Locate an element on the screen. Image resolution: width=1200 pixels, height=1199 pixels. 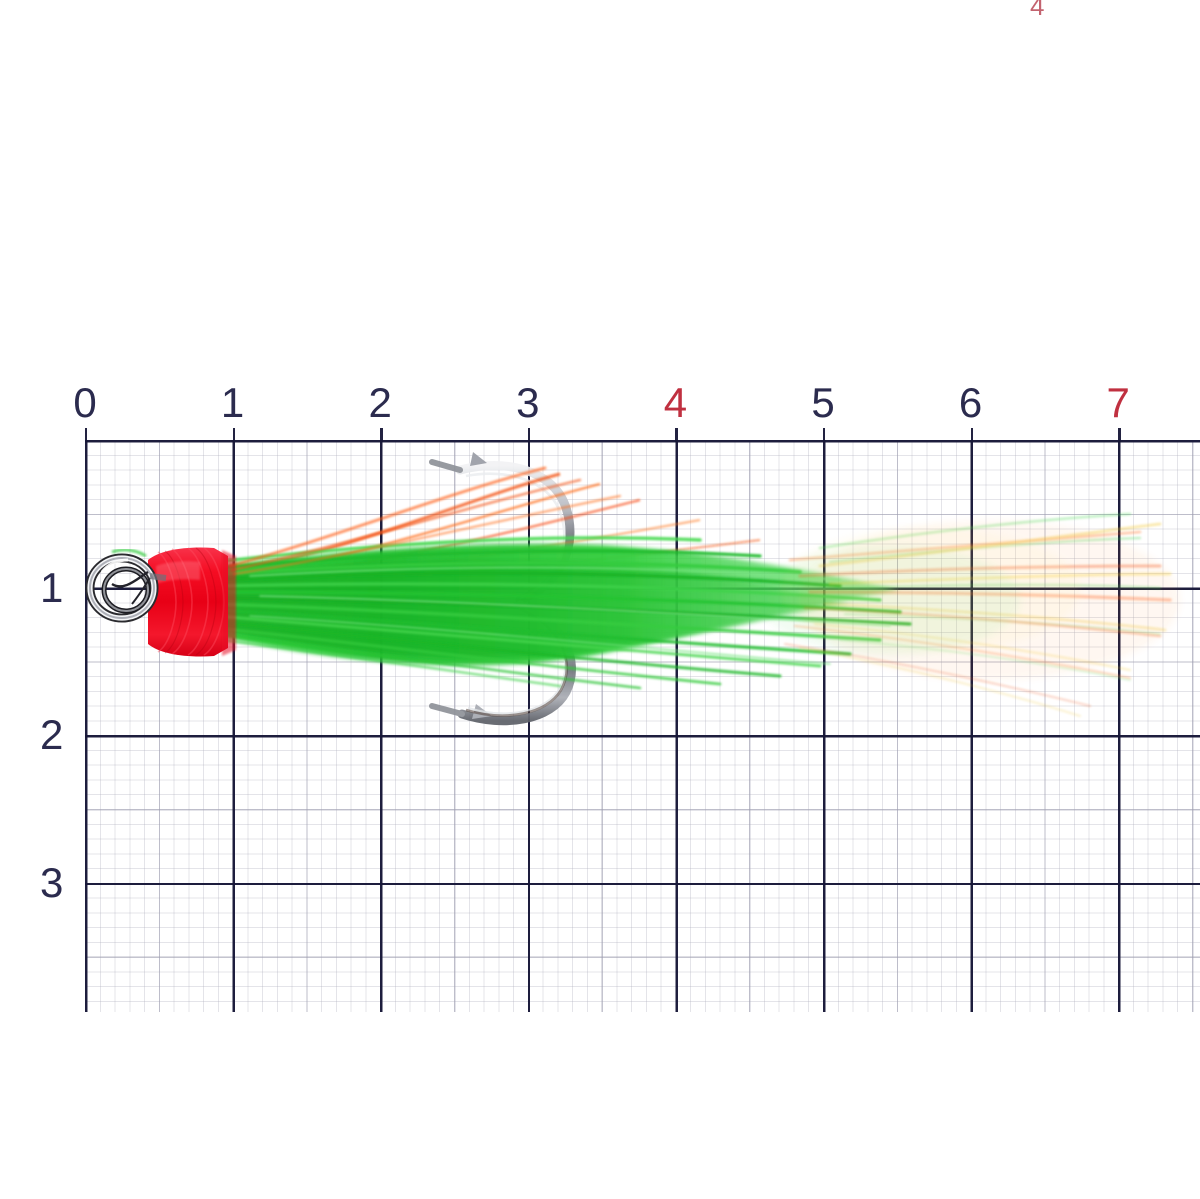
y-axis-label-1: 1 is located at coordinates (52, 587).